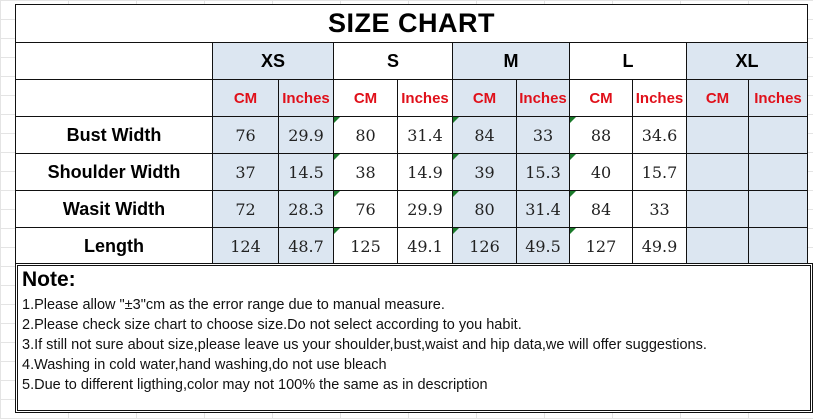  I want to click on cm-value-xs: 76, so click(245, 135).